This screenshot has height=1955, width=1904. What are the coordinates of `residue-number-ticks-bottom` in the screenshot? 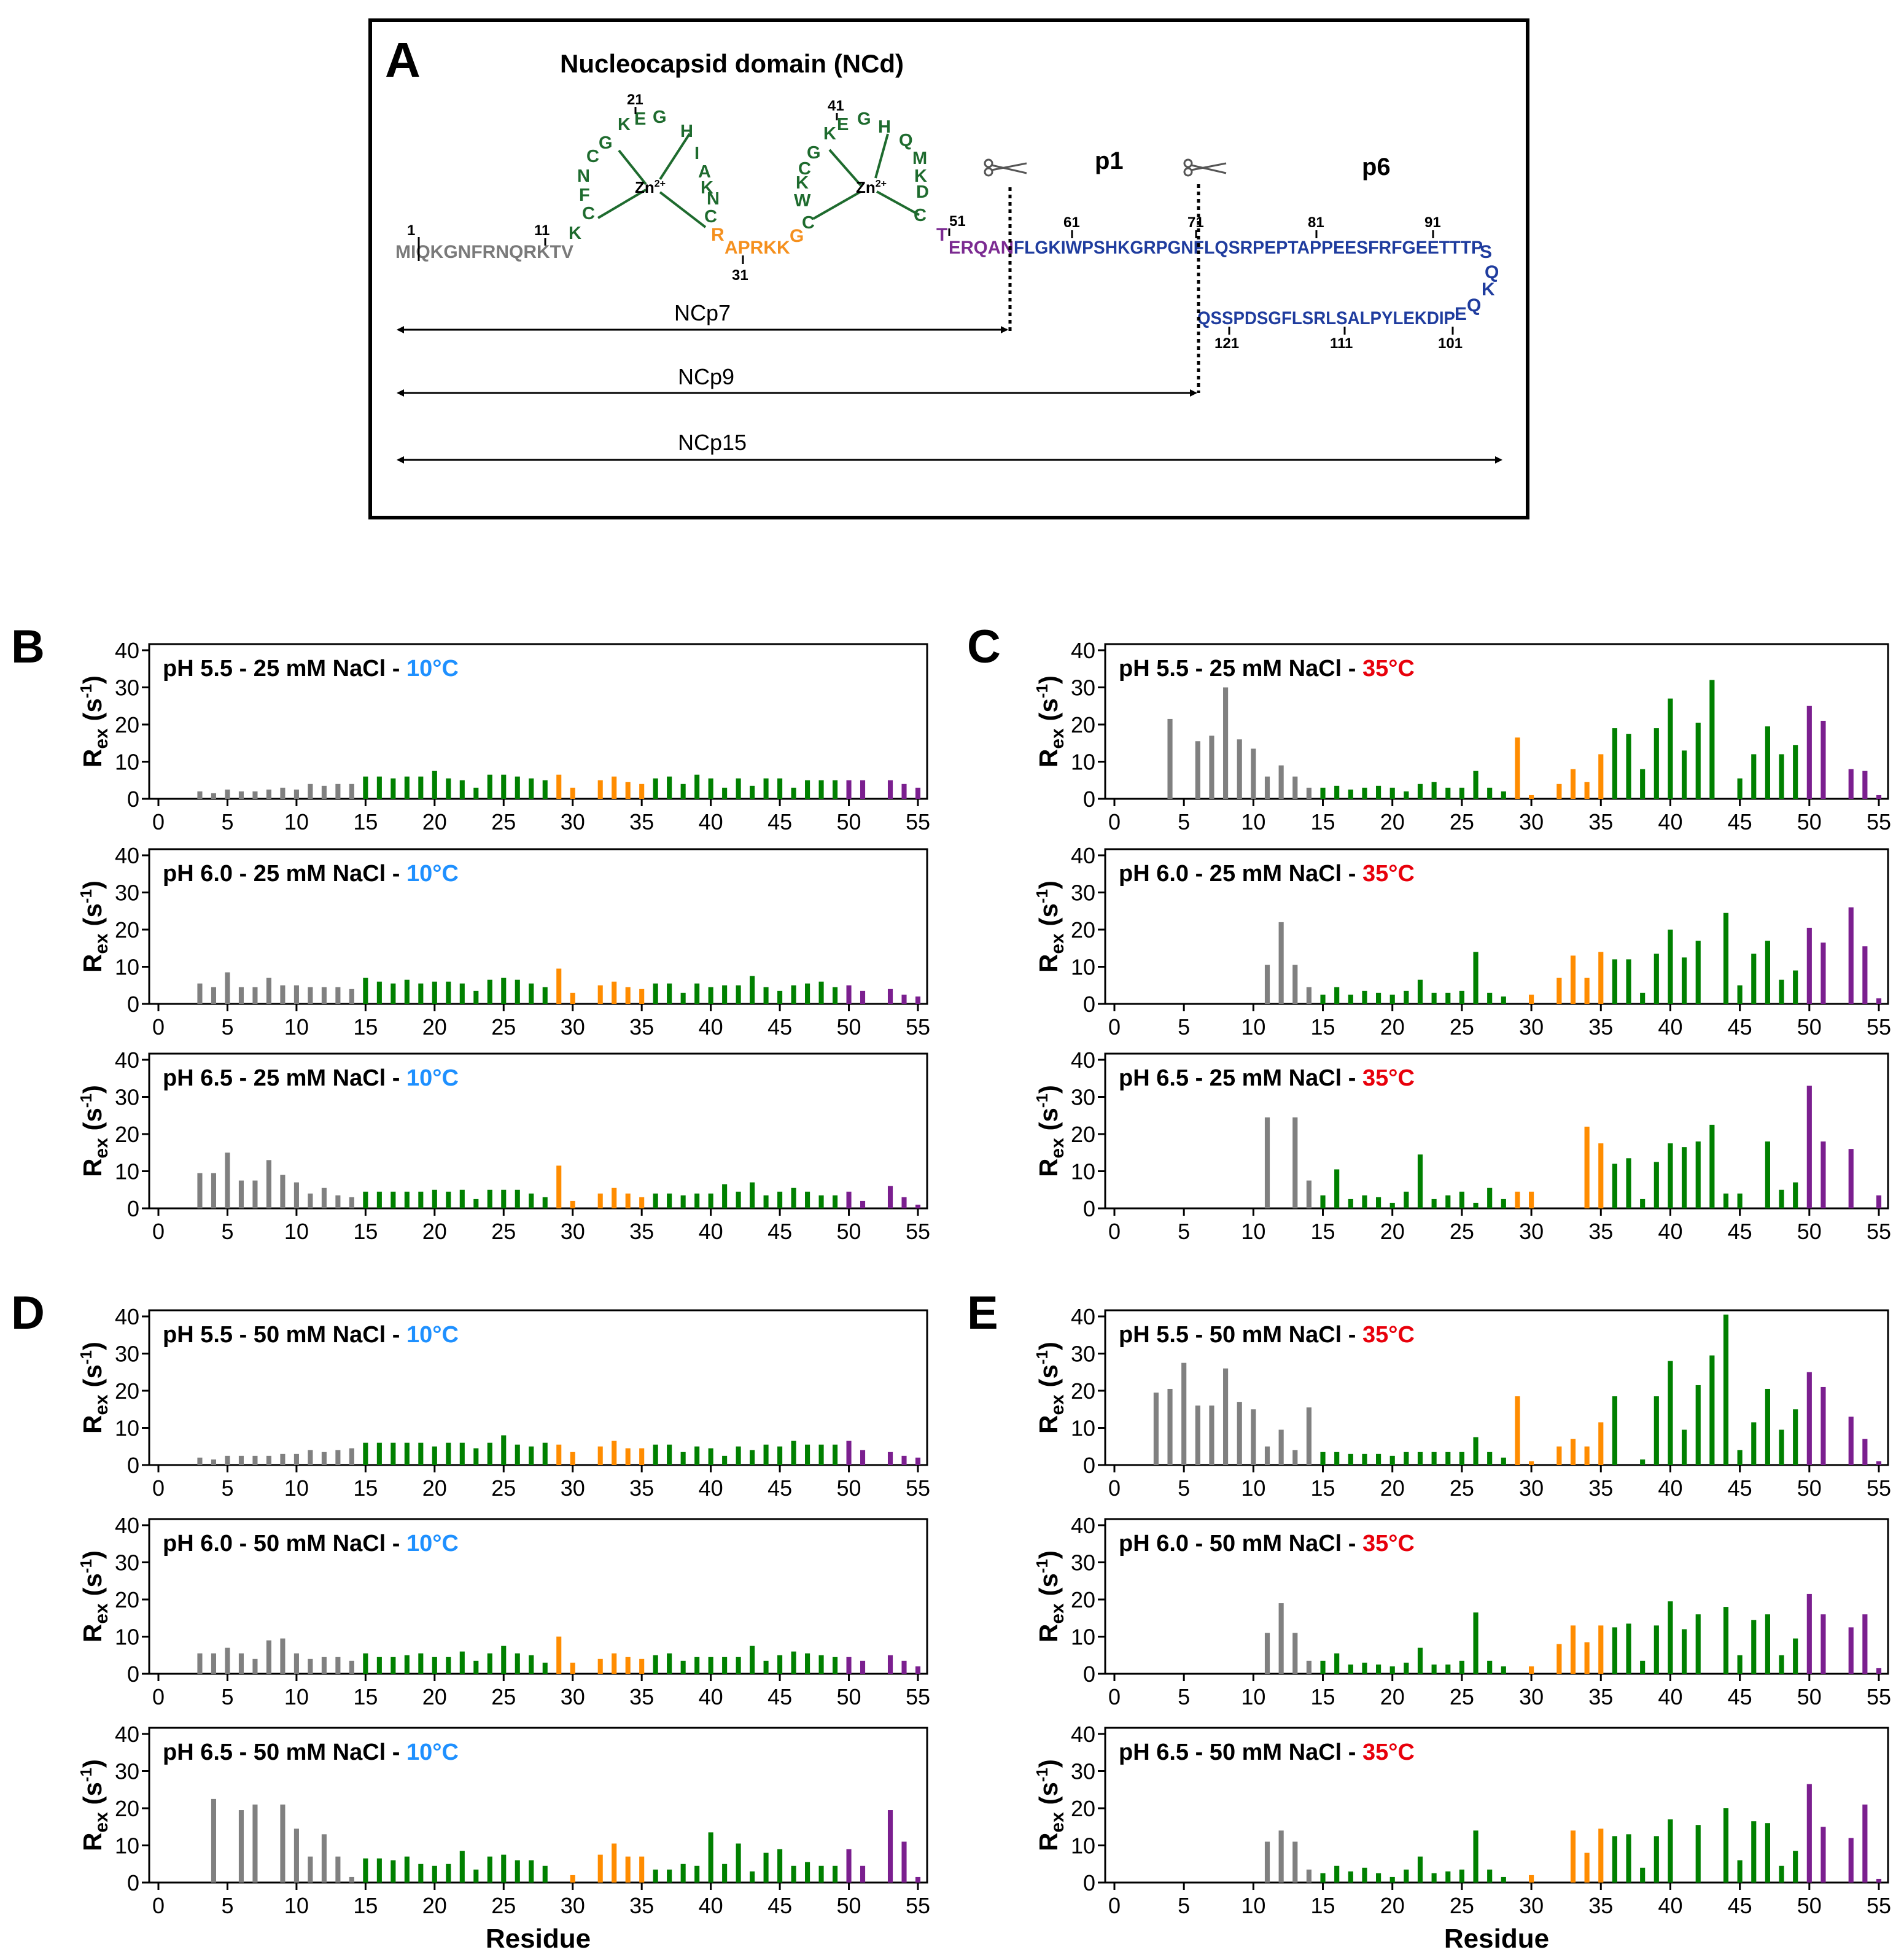 It's located at (1341, 331).